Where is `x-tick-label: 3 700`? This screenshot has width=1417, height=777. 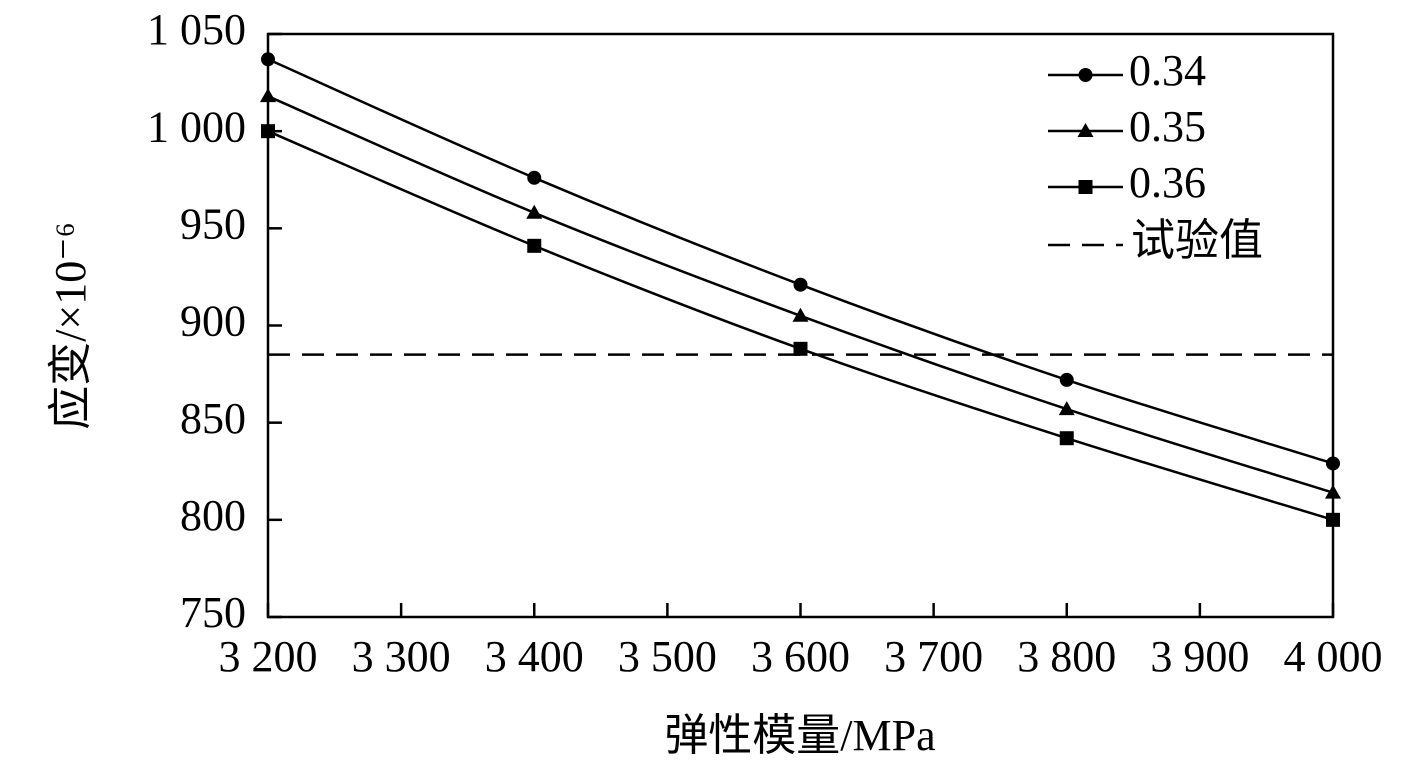
x-tick-label: 3 700 is located at coordinates (933, 656).